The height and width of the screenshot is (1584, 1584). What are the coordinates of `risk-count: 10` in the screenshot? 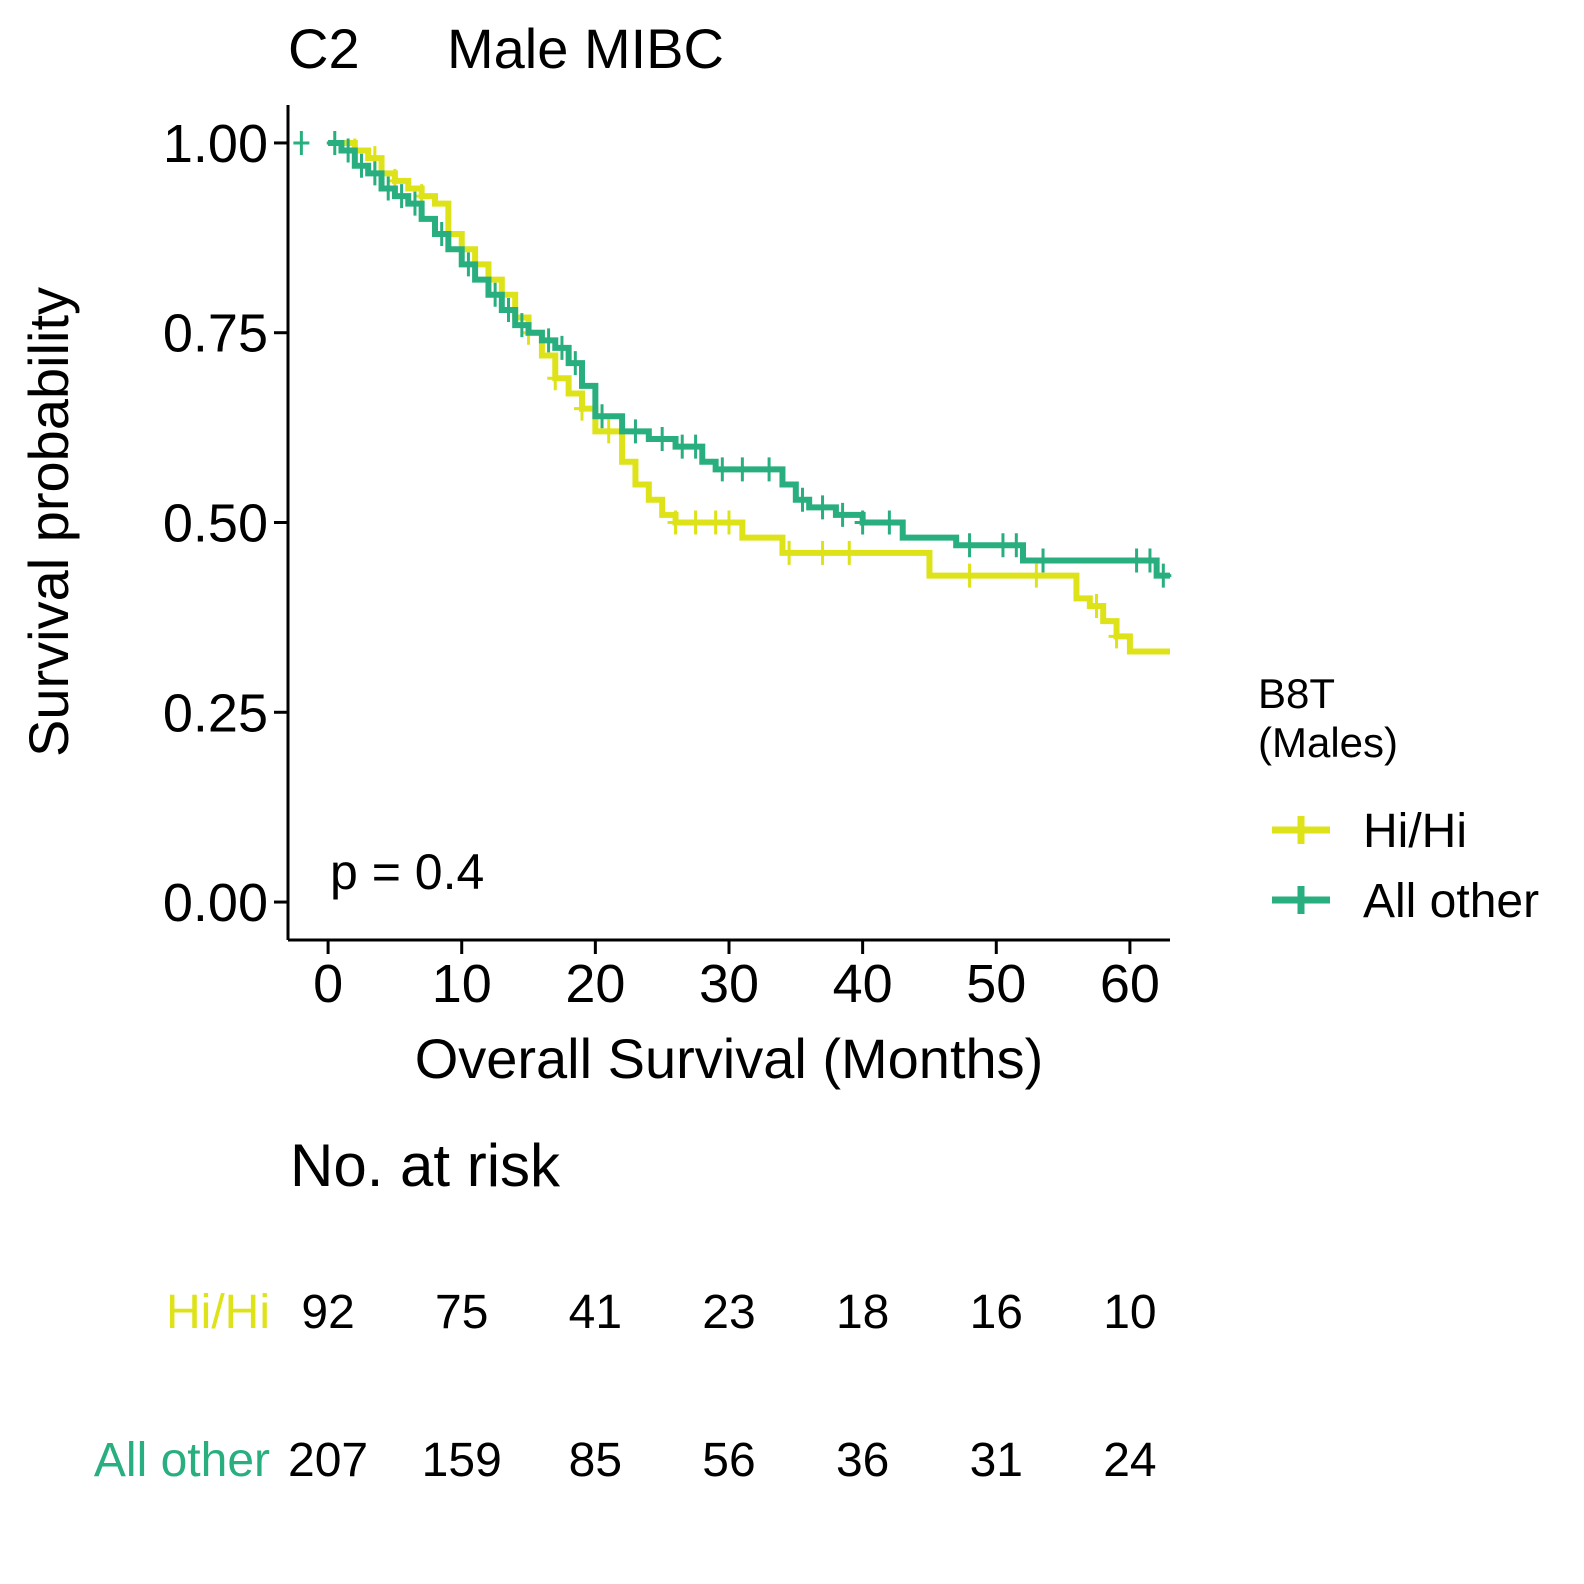 It's located at (1129, 1312).